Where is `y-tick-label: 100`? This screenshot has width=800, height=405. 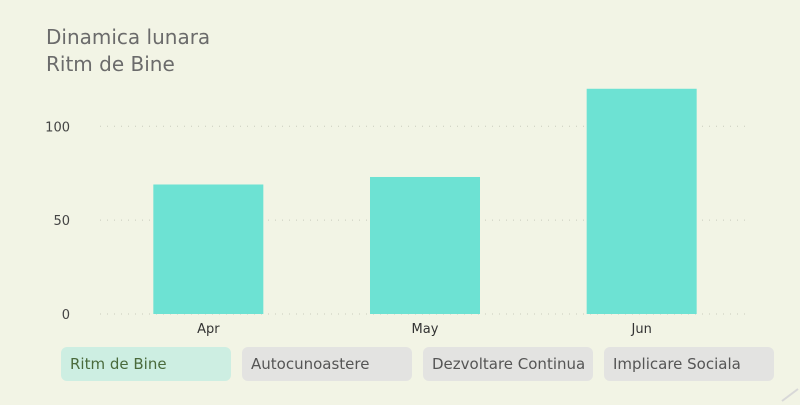 y-tick-label: 100 is located at coordinates (57, 127).